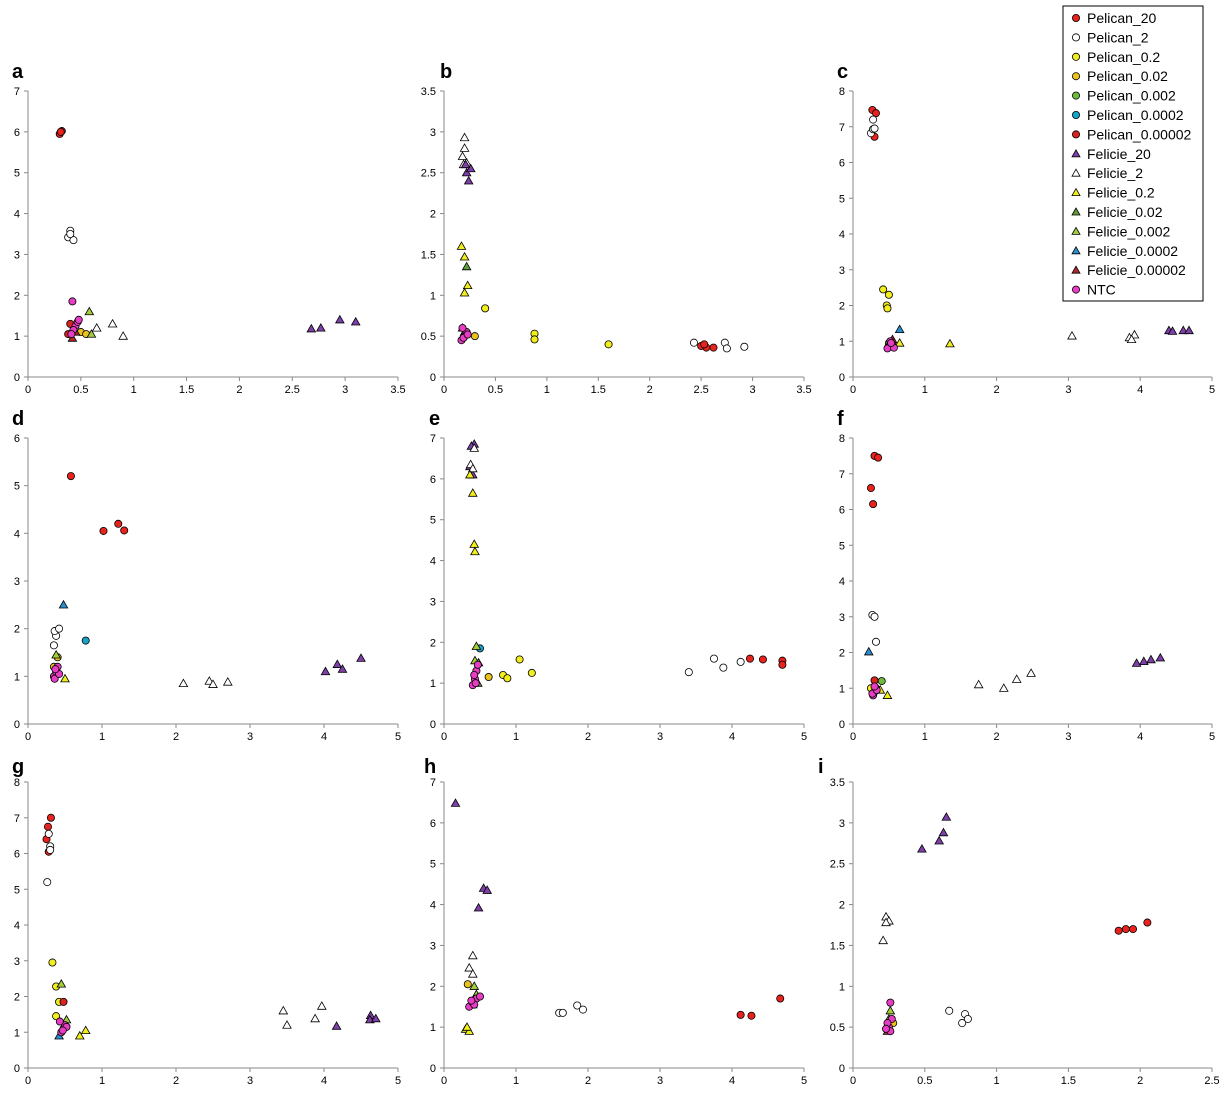  I want to click on legend-label: Felicie_0.02, so click(1125, 212).